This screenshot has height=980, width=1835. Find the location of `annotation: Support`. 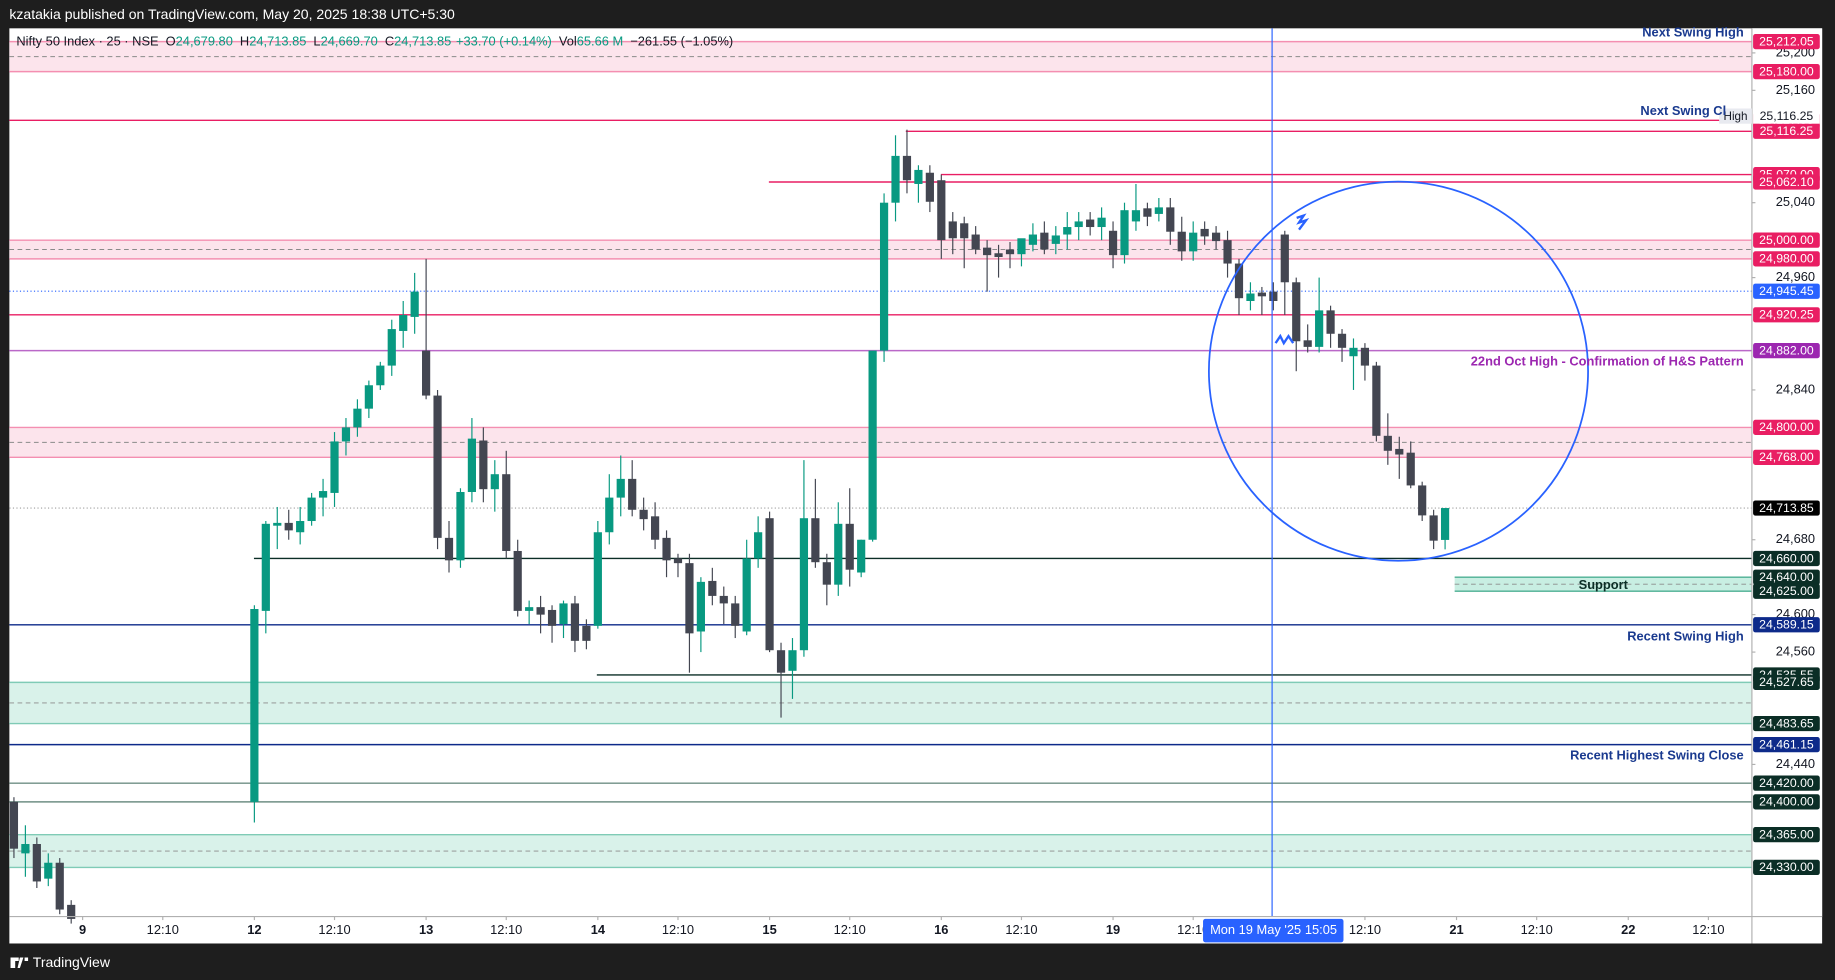

annotation: Support is located at coordinates (1604, 584).